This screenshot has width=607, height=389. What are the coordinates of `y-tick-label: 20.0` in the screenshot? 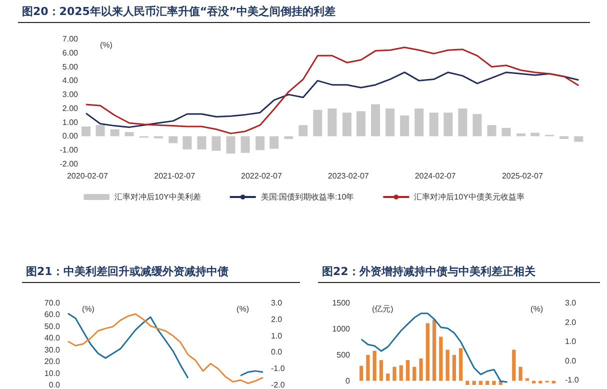 It's located at (52, 361).